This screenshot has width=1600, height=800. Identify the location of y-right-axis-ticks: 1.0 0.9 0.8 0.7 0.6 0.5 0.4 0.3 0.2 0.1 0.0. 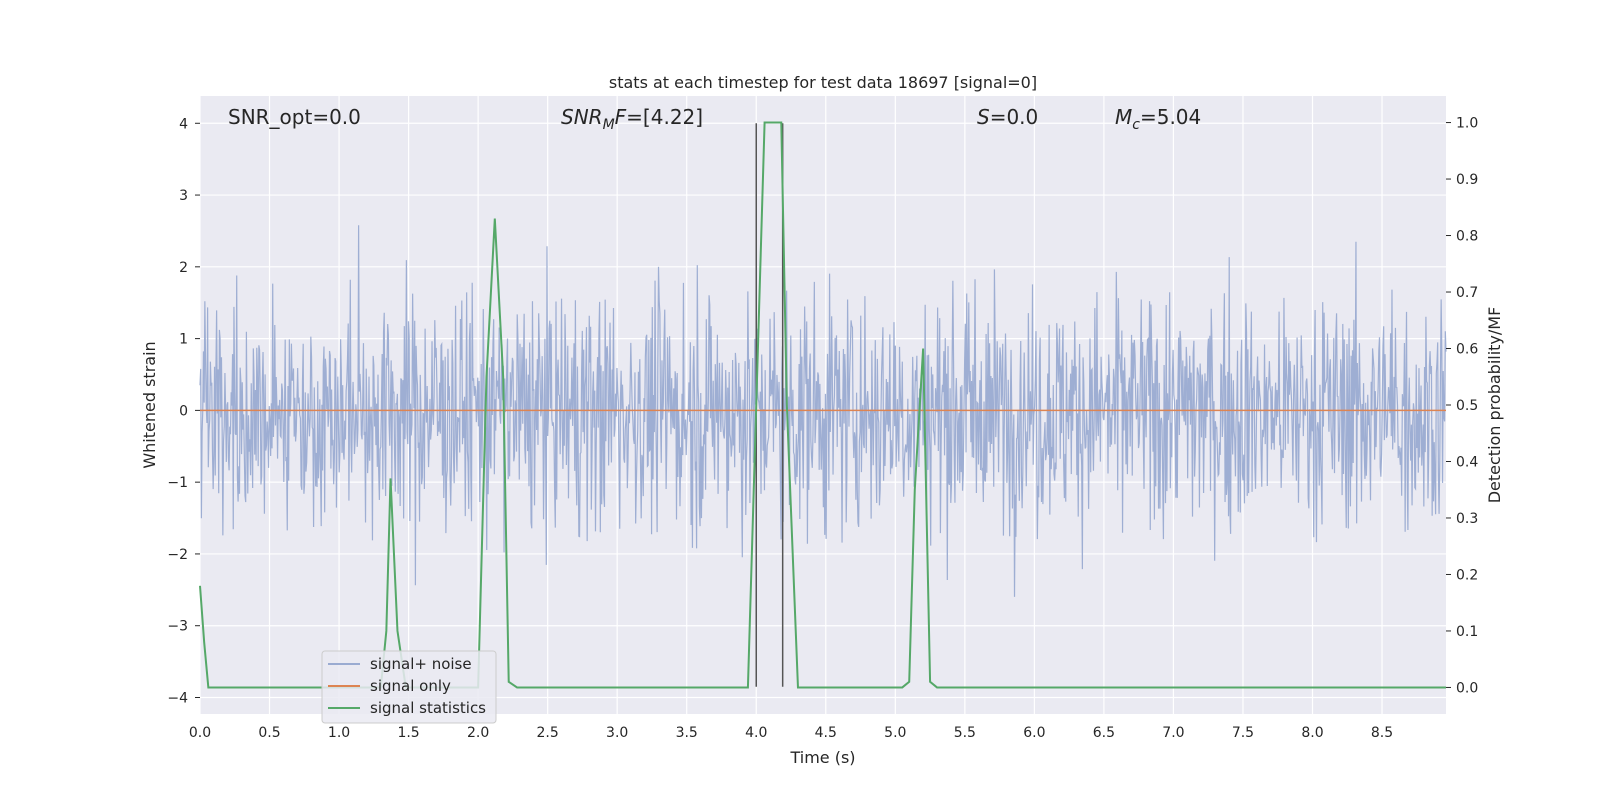
(1462, 406).